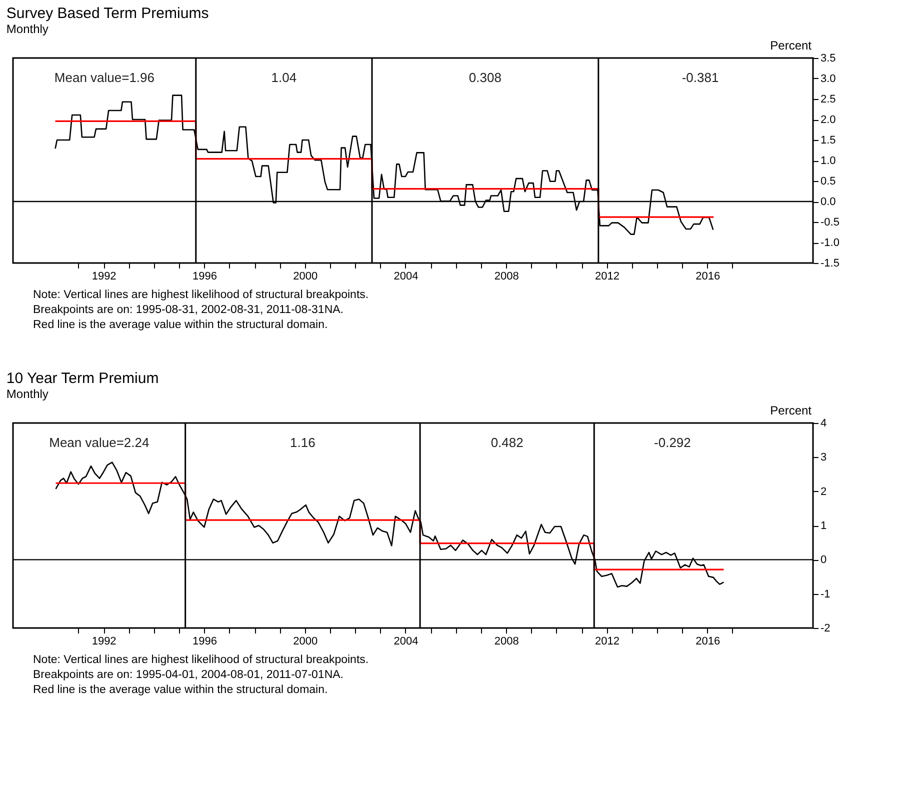  I want to click on y-tick-label: 0.5, so click(828, 182).